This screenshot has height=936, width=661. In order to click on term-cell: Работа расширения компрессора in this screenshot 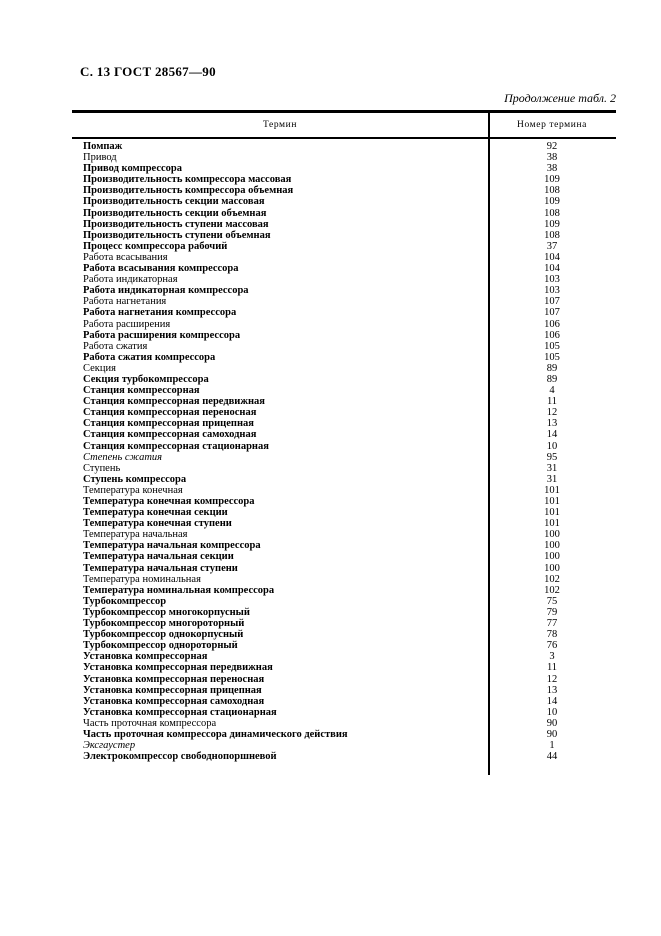, I will do `click(162, 335)`.